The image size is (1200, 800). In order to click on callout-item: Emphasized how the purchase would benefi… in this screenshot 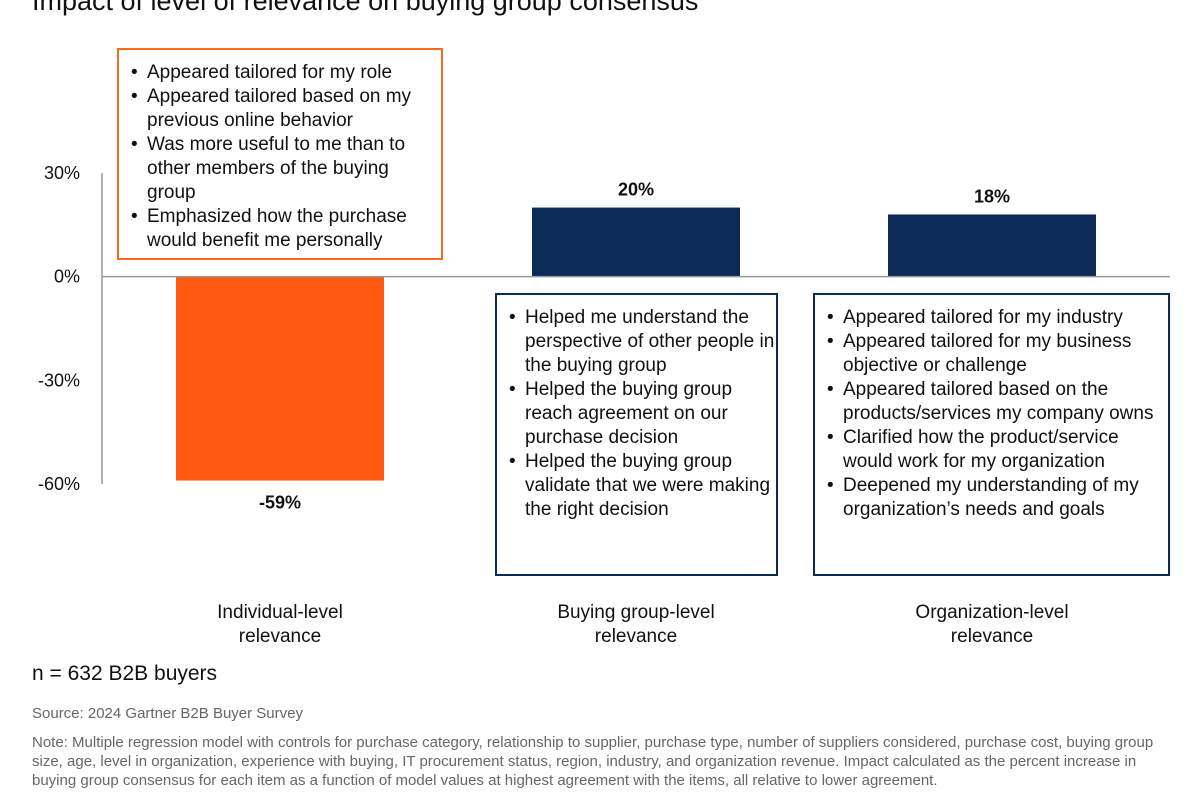, I will do `click(286, 229)`.